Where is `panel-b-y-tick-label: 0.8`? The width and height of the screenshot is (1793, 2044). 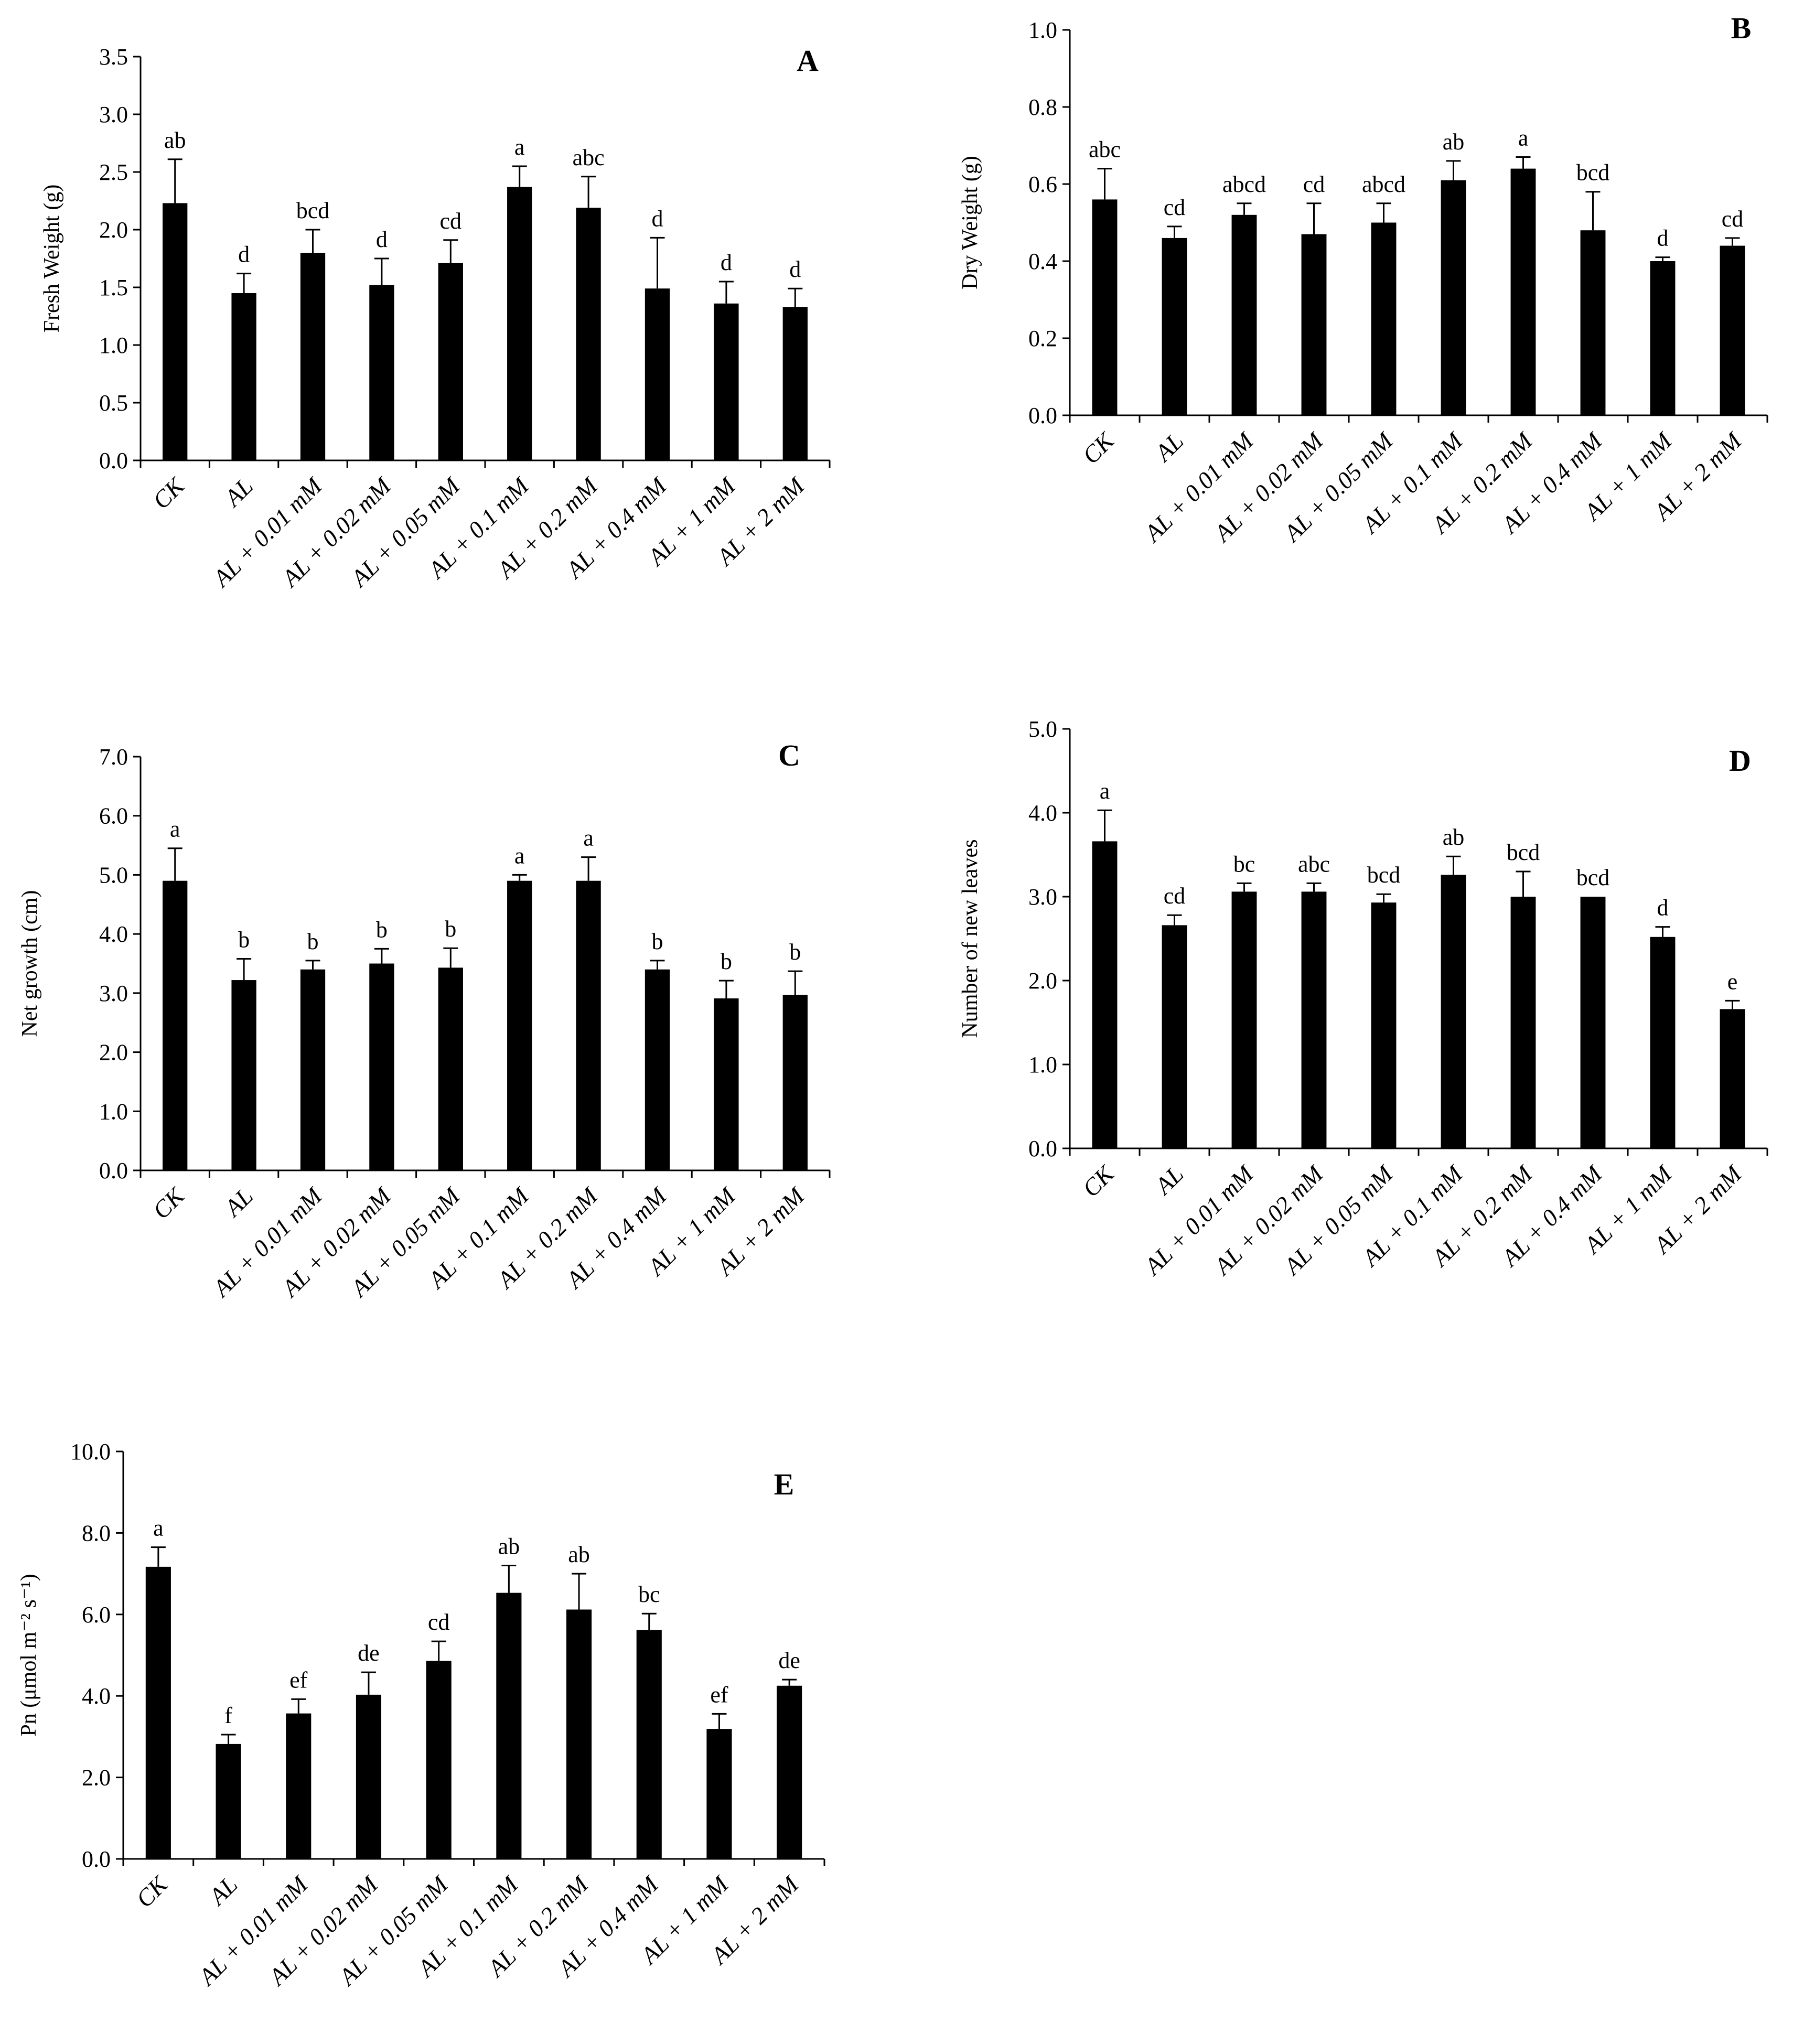 panel-b-y-tick-label: 0.8 is located at coordinates (1042, 107).